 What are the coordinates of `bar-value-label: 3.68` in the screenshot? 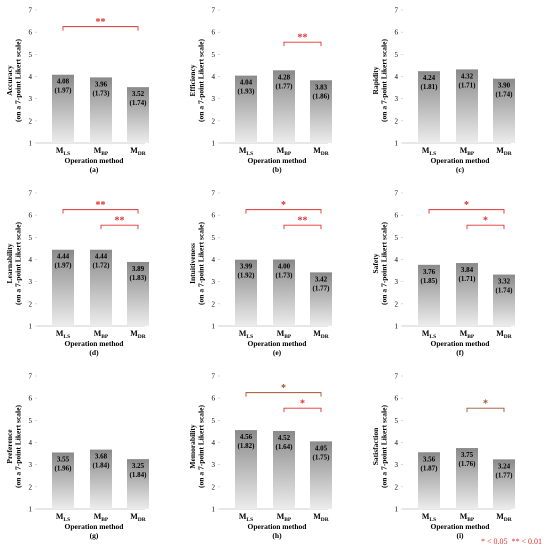 It's located at (101, 457).